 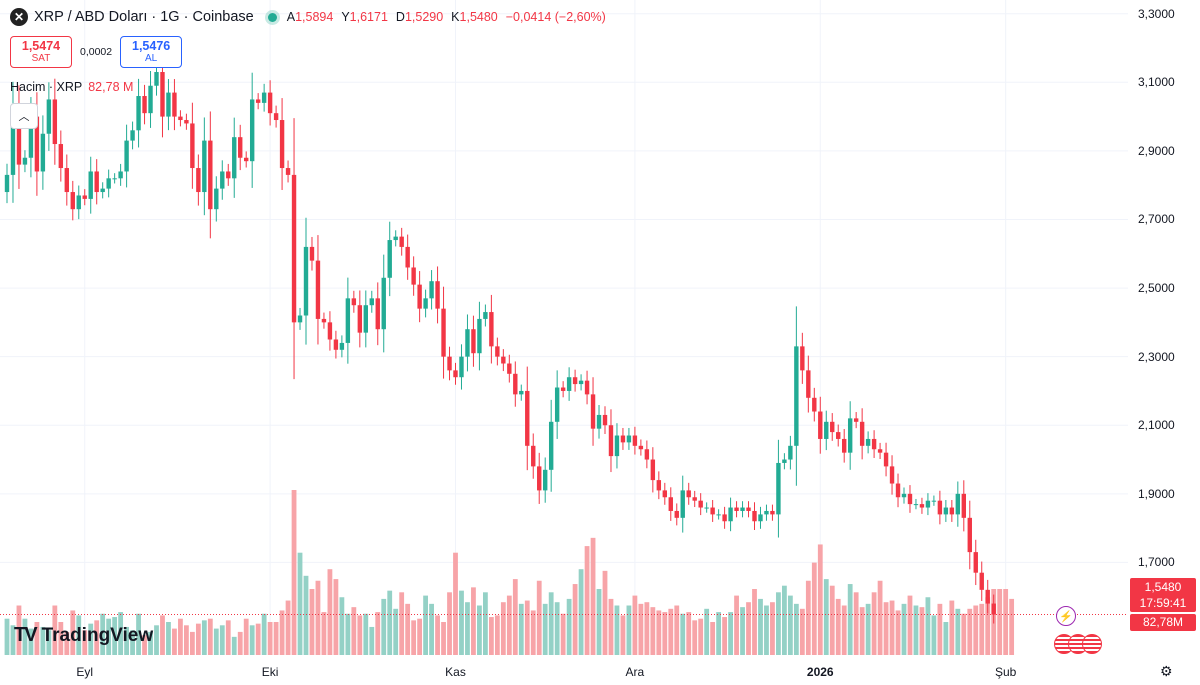 What do you see at coordinates (455, 672) in the screenshot?
I see `x-tick-label: Kas` at bounding box center [455, 672].